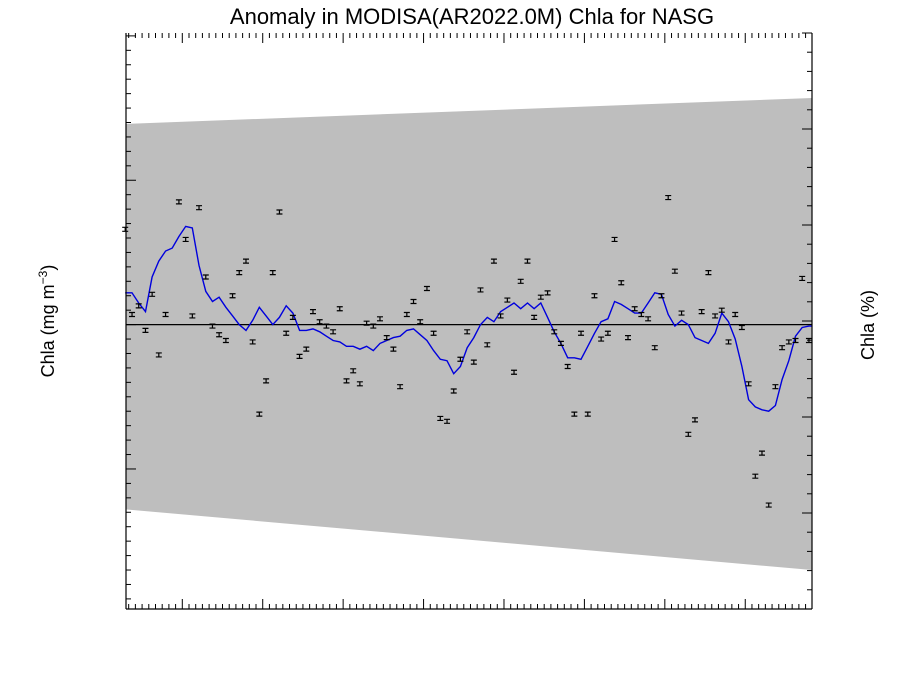  I want to click on svg-text: Chla (mg m−3), so click(47, 321).